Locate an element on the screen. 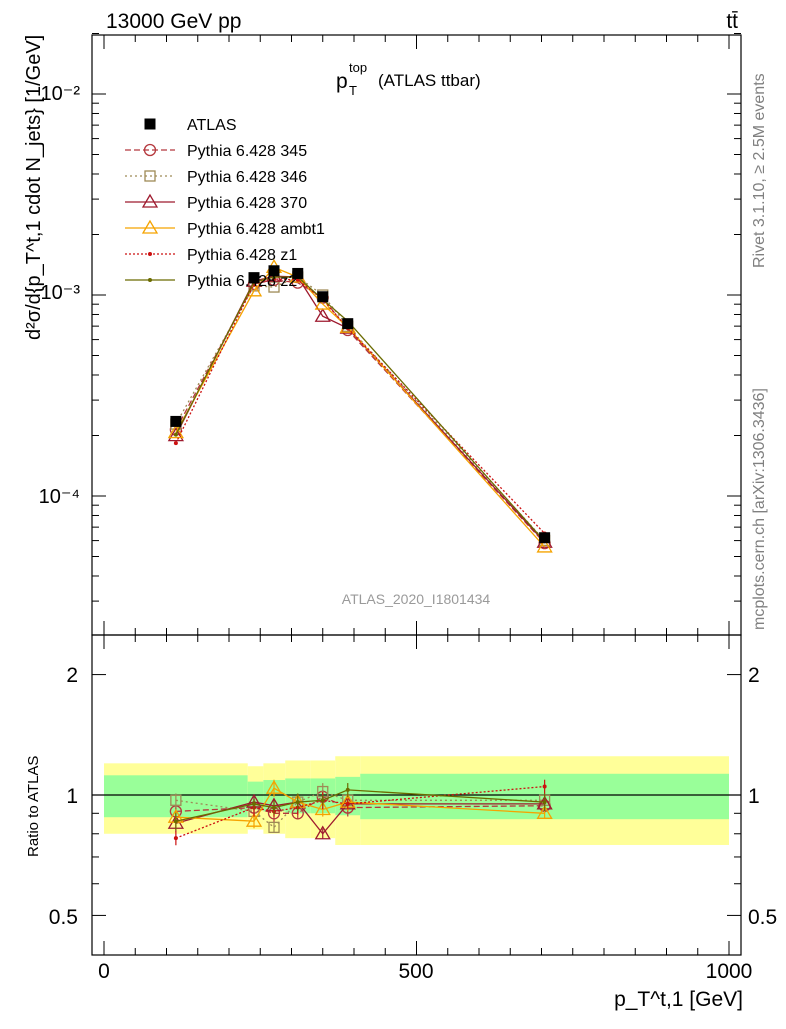 Image resolution: width=786 pixels, height=1029 pixels. ratio-y-tick-label-2: 2 is located at coordinates (72, 675).